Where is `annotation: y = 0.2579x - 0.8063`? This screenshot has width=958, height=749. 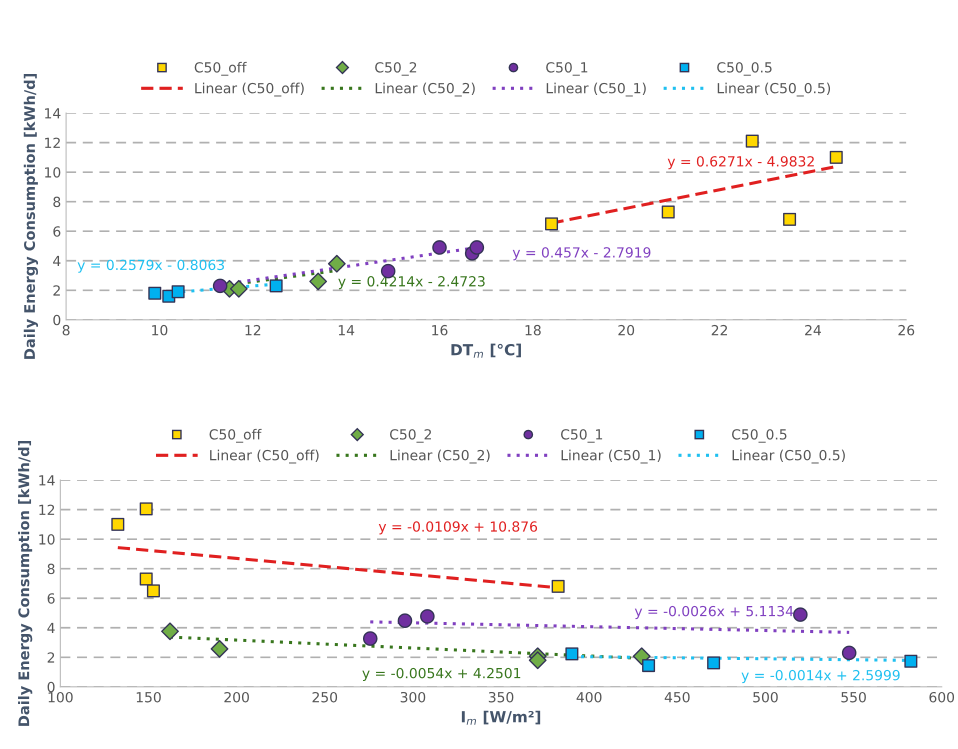 annotation: y = 0.2579x - 0.8063 is located at coordinates (151, 266).